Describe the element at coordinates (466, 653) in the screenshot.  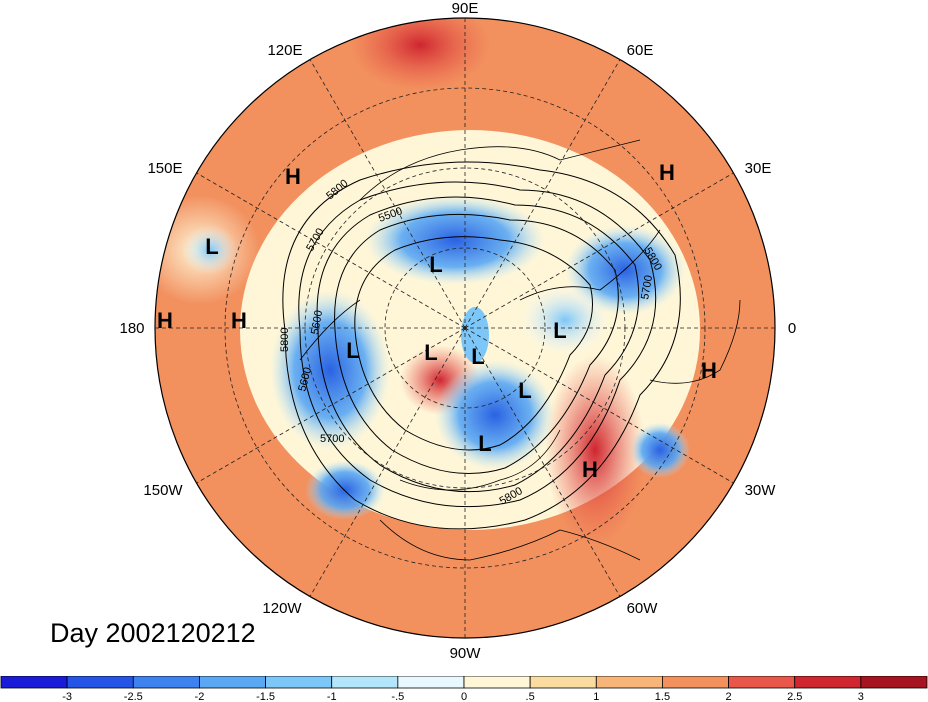
I see `lon-label-90w: 90W` at that location.